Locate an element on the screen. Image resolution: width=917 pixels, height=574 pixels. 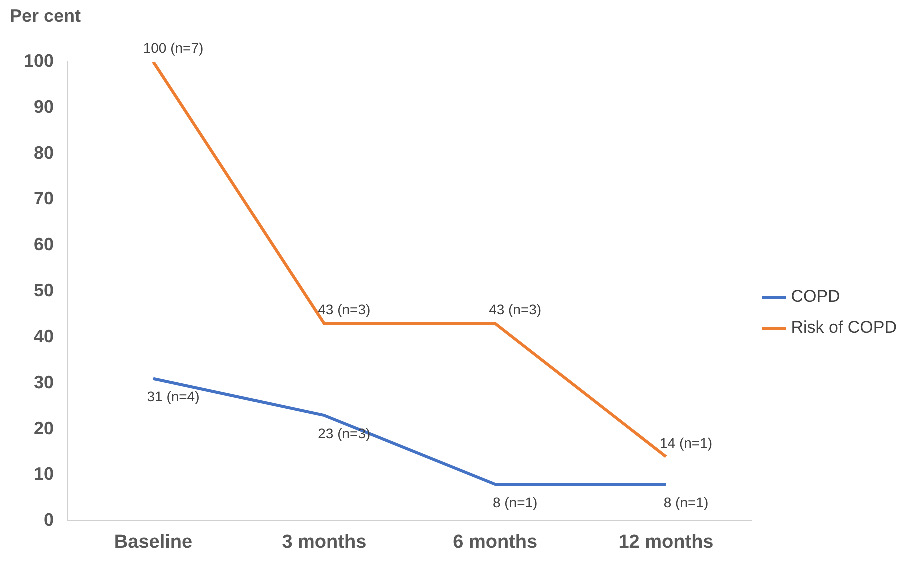
y-tick-label: 10 is located at coordinates (44, 474).